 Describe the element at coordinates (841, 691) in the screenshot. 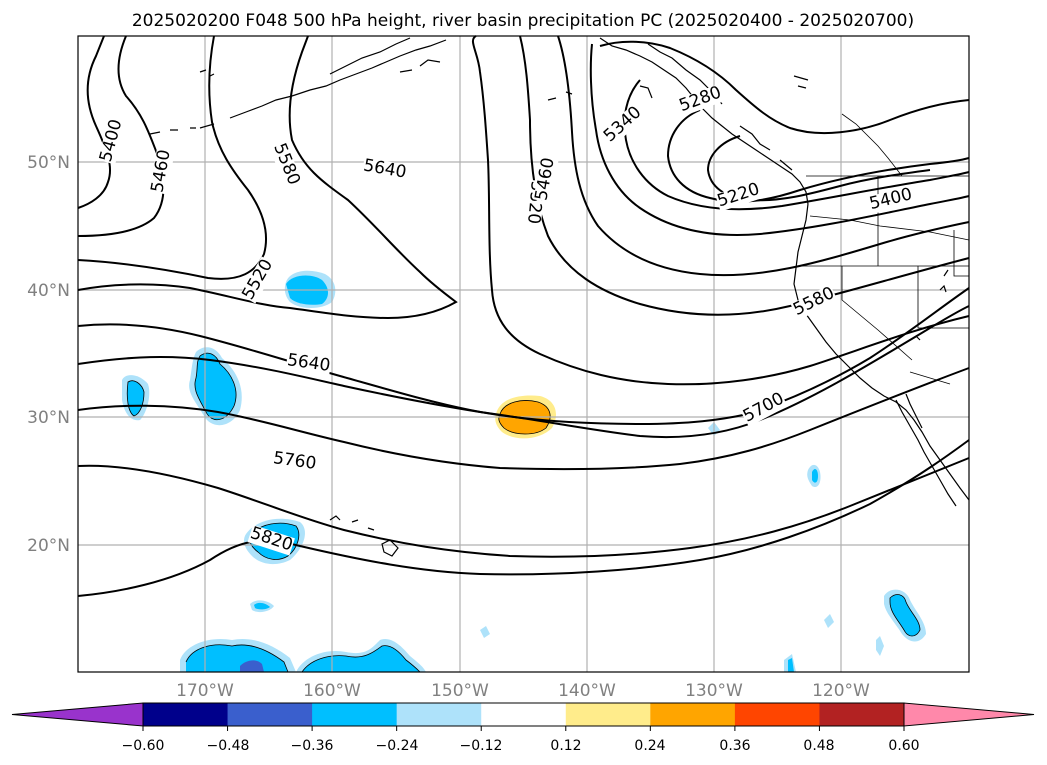

I see `lon-label: 120°W` at that location.